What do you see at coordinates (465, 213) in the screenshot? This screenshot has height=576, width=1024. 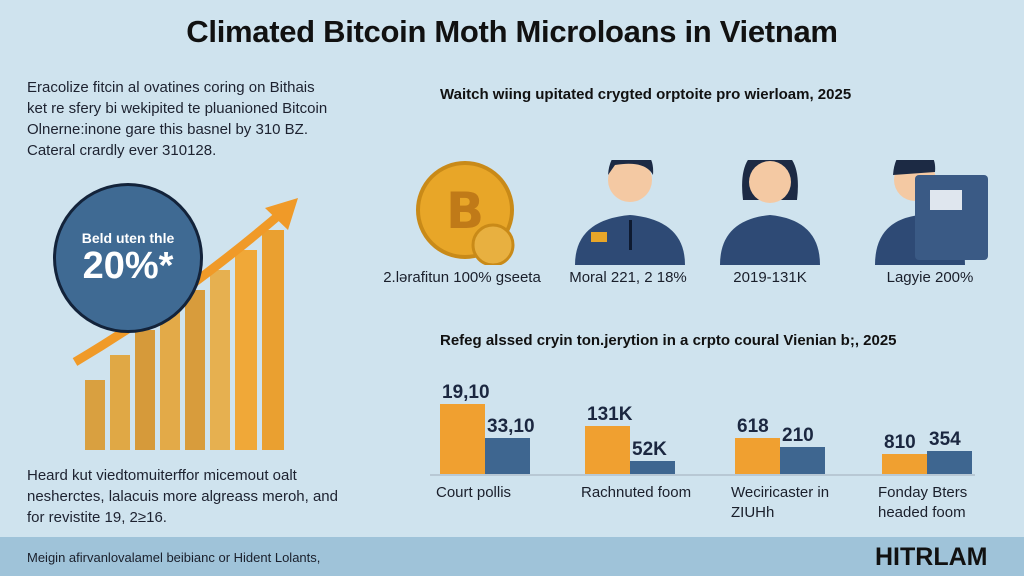 I see `bitcoin-coin-icon: B` at bounding box center [465, 213].